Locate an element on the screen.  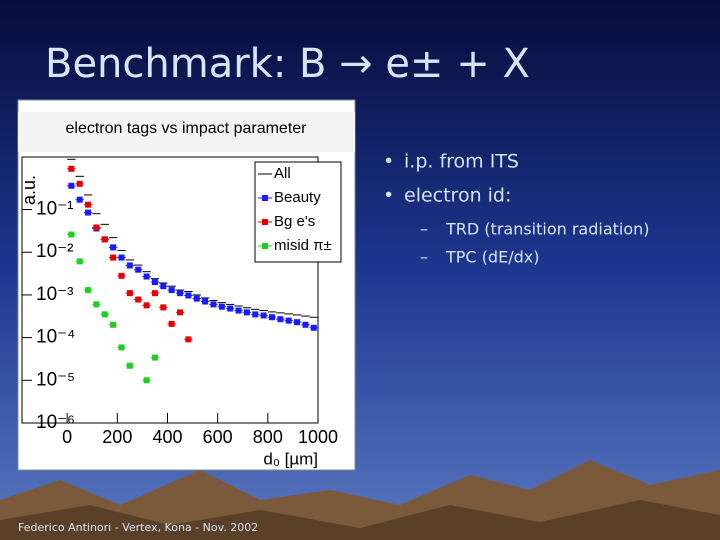
x-axis-label: d₀ [µm] is located at coordinates (290, 458).